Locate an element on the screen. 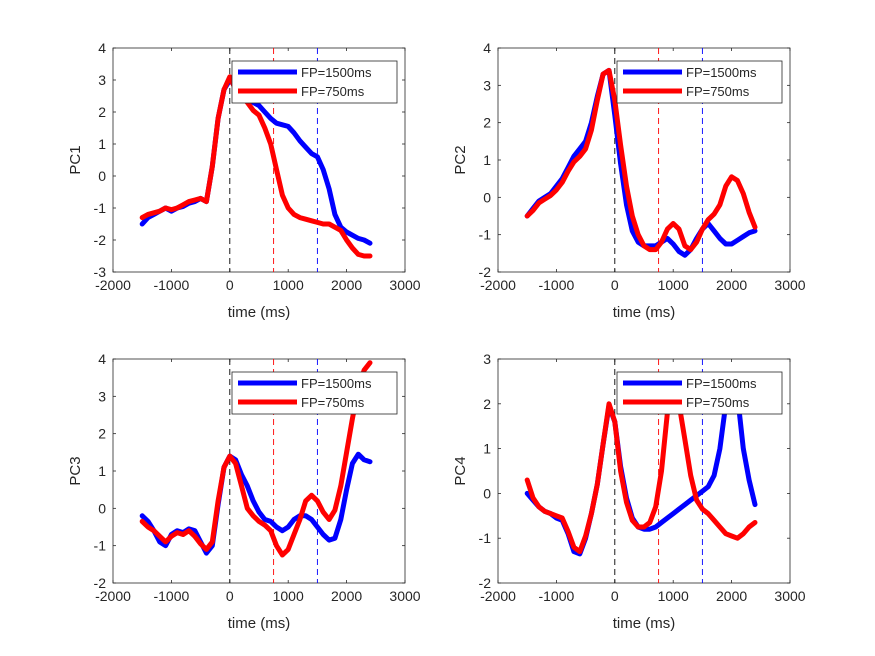 The height and width of the screenshot is (656, 875). series-line-fp1500 is located at coordinates (256, 161).